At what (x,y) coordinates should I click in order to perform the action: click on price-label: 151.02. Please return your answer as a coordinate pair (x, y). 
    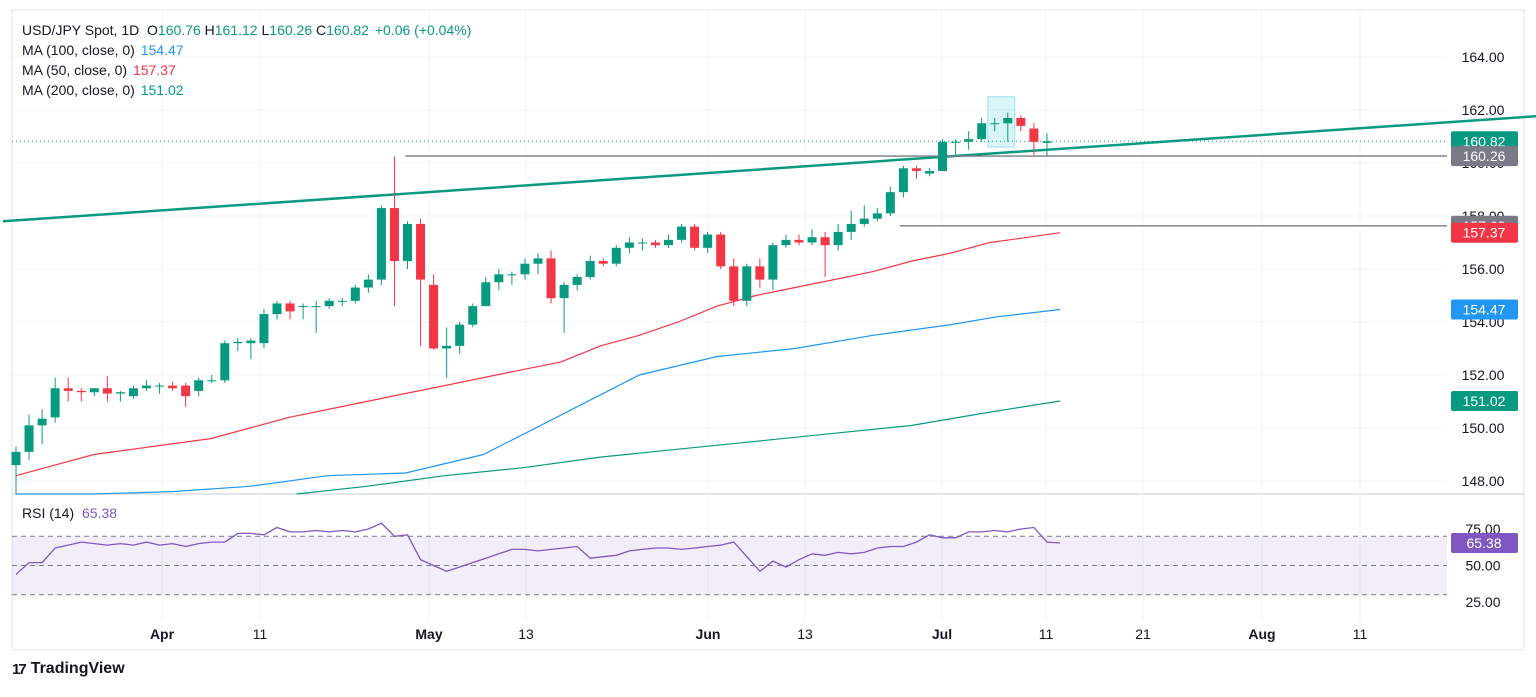
    Looking at the image, I should click on (1484, 400).